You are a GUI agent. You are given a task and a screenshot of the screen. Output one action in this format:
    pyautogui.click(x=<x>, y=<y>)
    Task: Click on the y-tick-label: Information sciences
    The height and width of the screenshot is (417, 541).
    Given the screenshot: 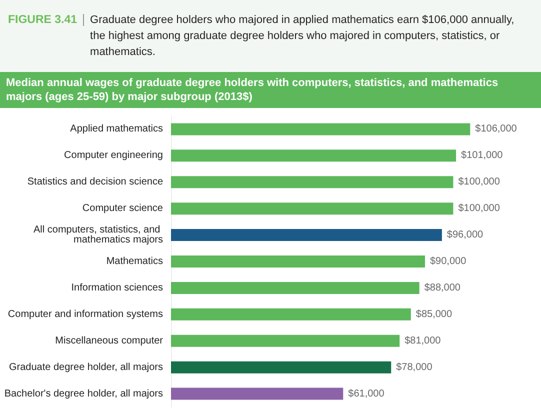 What is the action you would take?
    pyautogui.click(x=117, y=288)
    